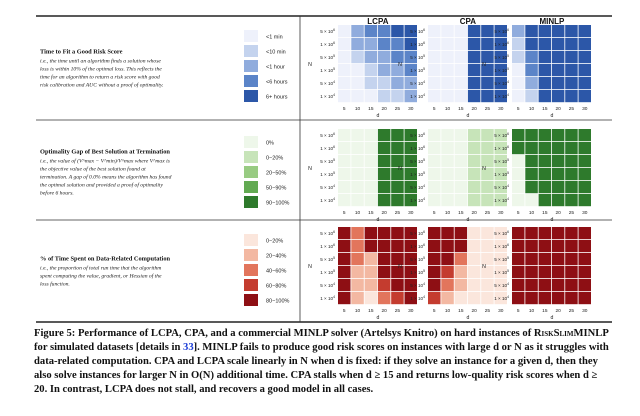 This screenshot has height=416, width=640. Describe the element at coordinates (344, 311) in the screenshot. I see `x-tick-label: 5` at that location.